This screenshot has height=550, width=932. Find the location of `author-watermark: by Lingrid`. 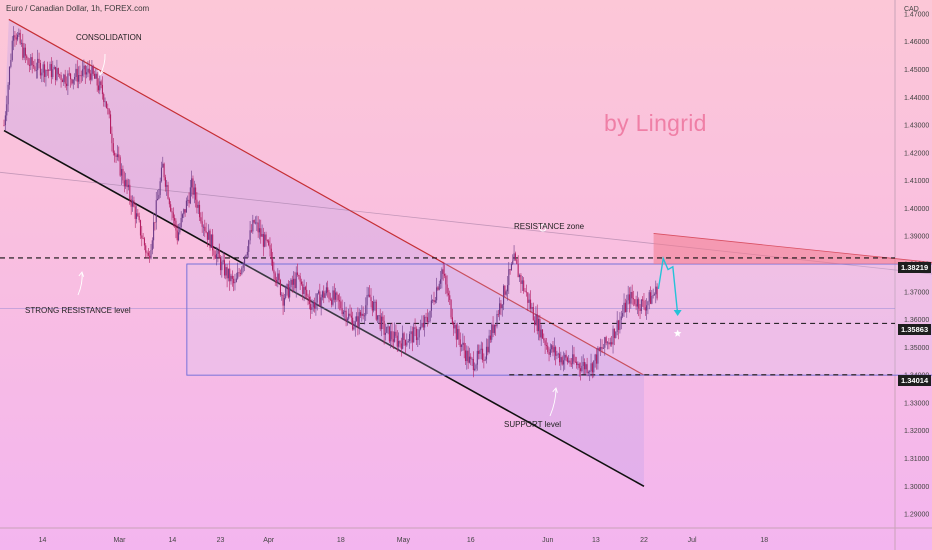

author-watermark: by Lingrid is located at coordinates (655, 123).